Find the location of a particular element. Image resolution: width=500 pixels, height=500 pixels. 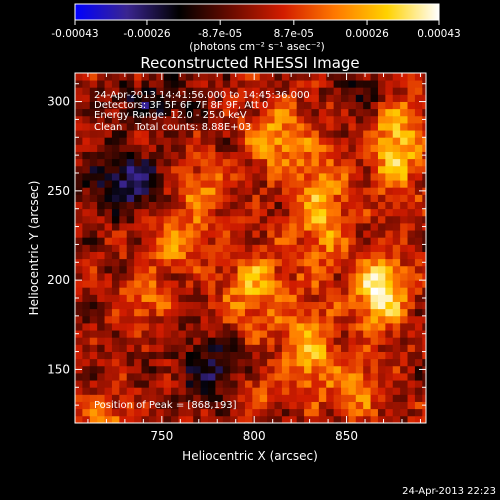

colorbar-tick-label: 8.7e-05 is located at coordinates (294, 34).